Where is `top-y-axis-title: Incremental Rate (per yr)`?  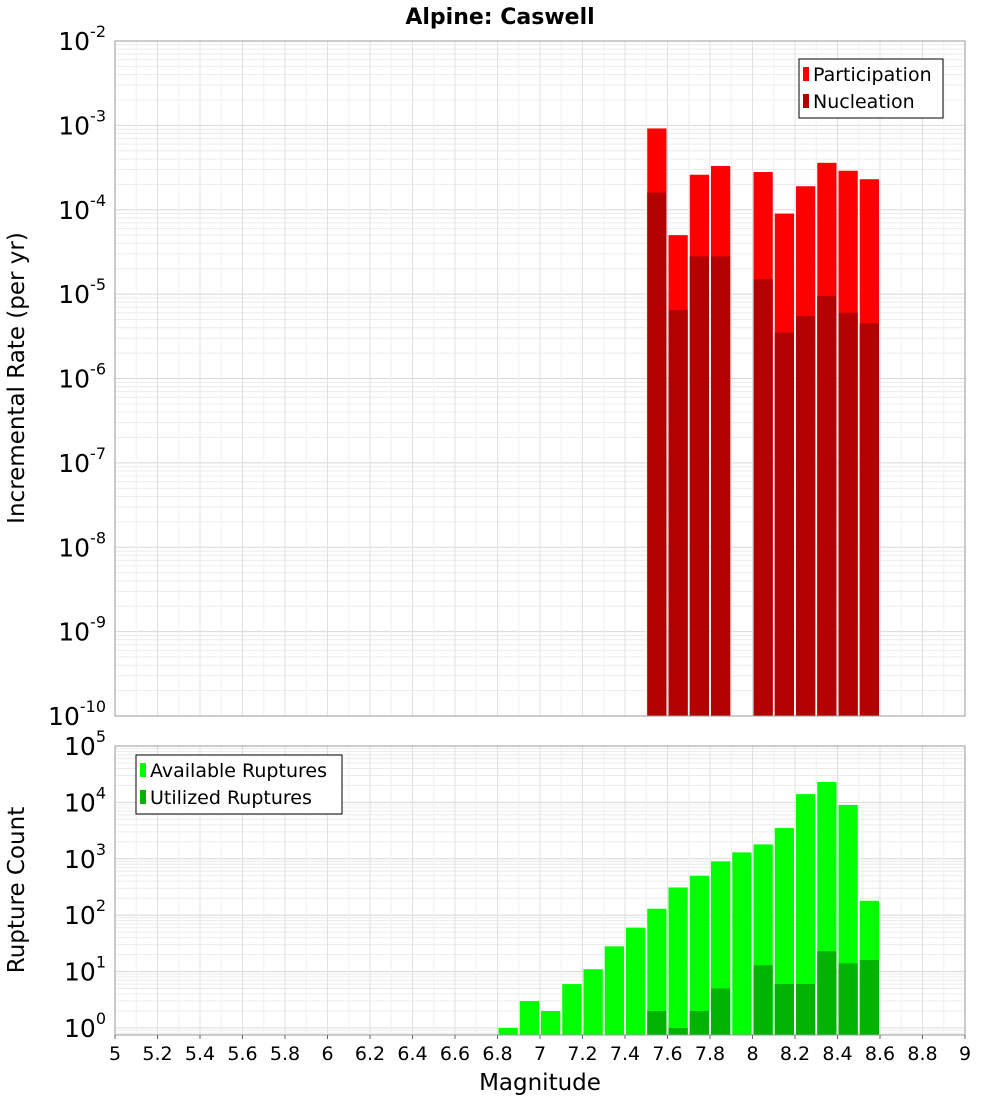 top-y-axis-title: Incremental Rate (per yr) is located at coordinates (17, 378).